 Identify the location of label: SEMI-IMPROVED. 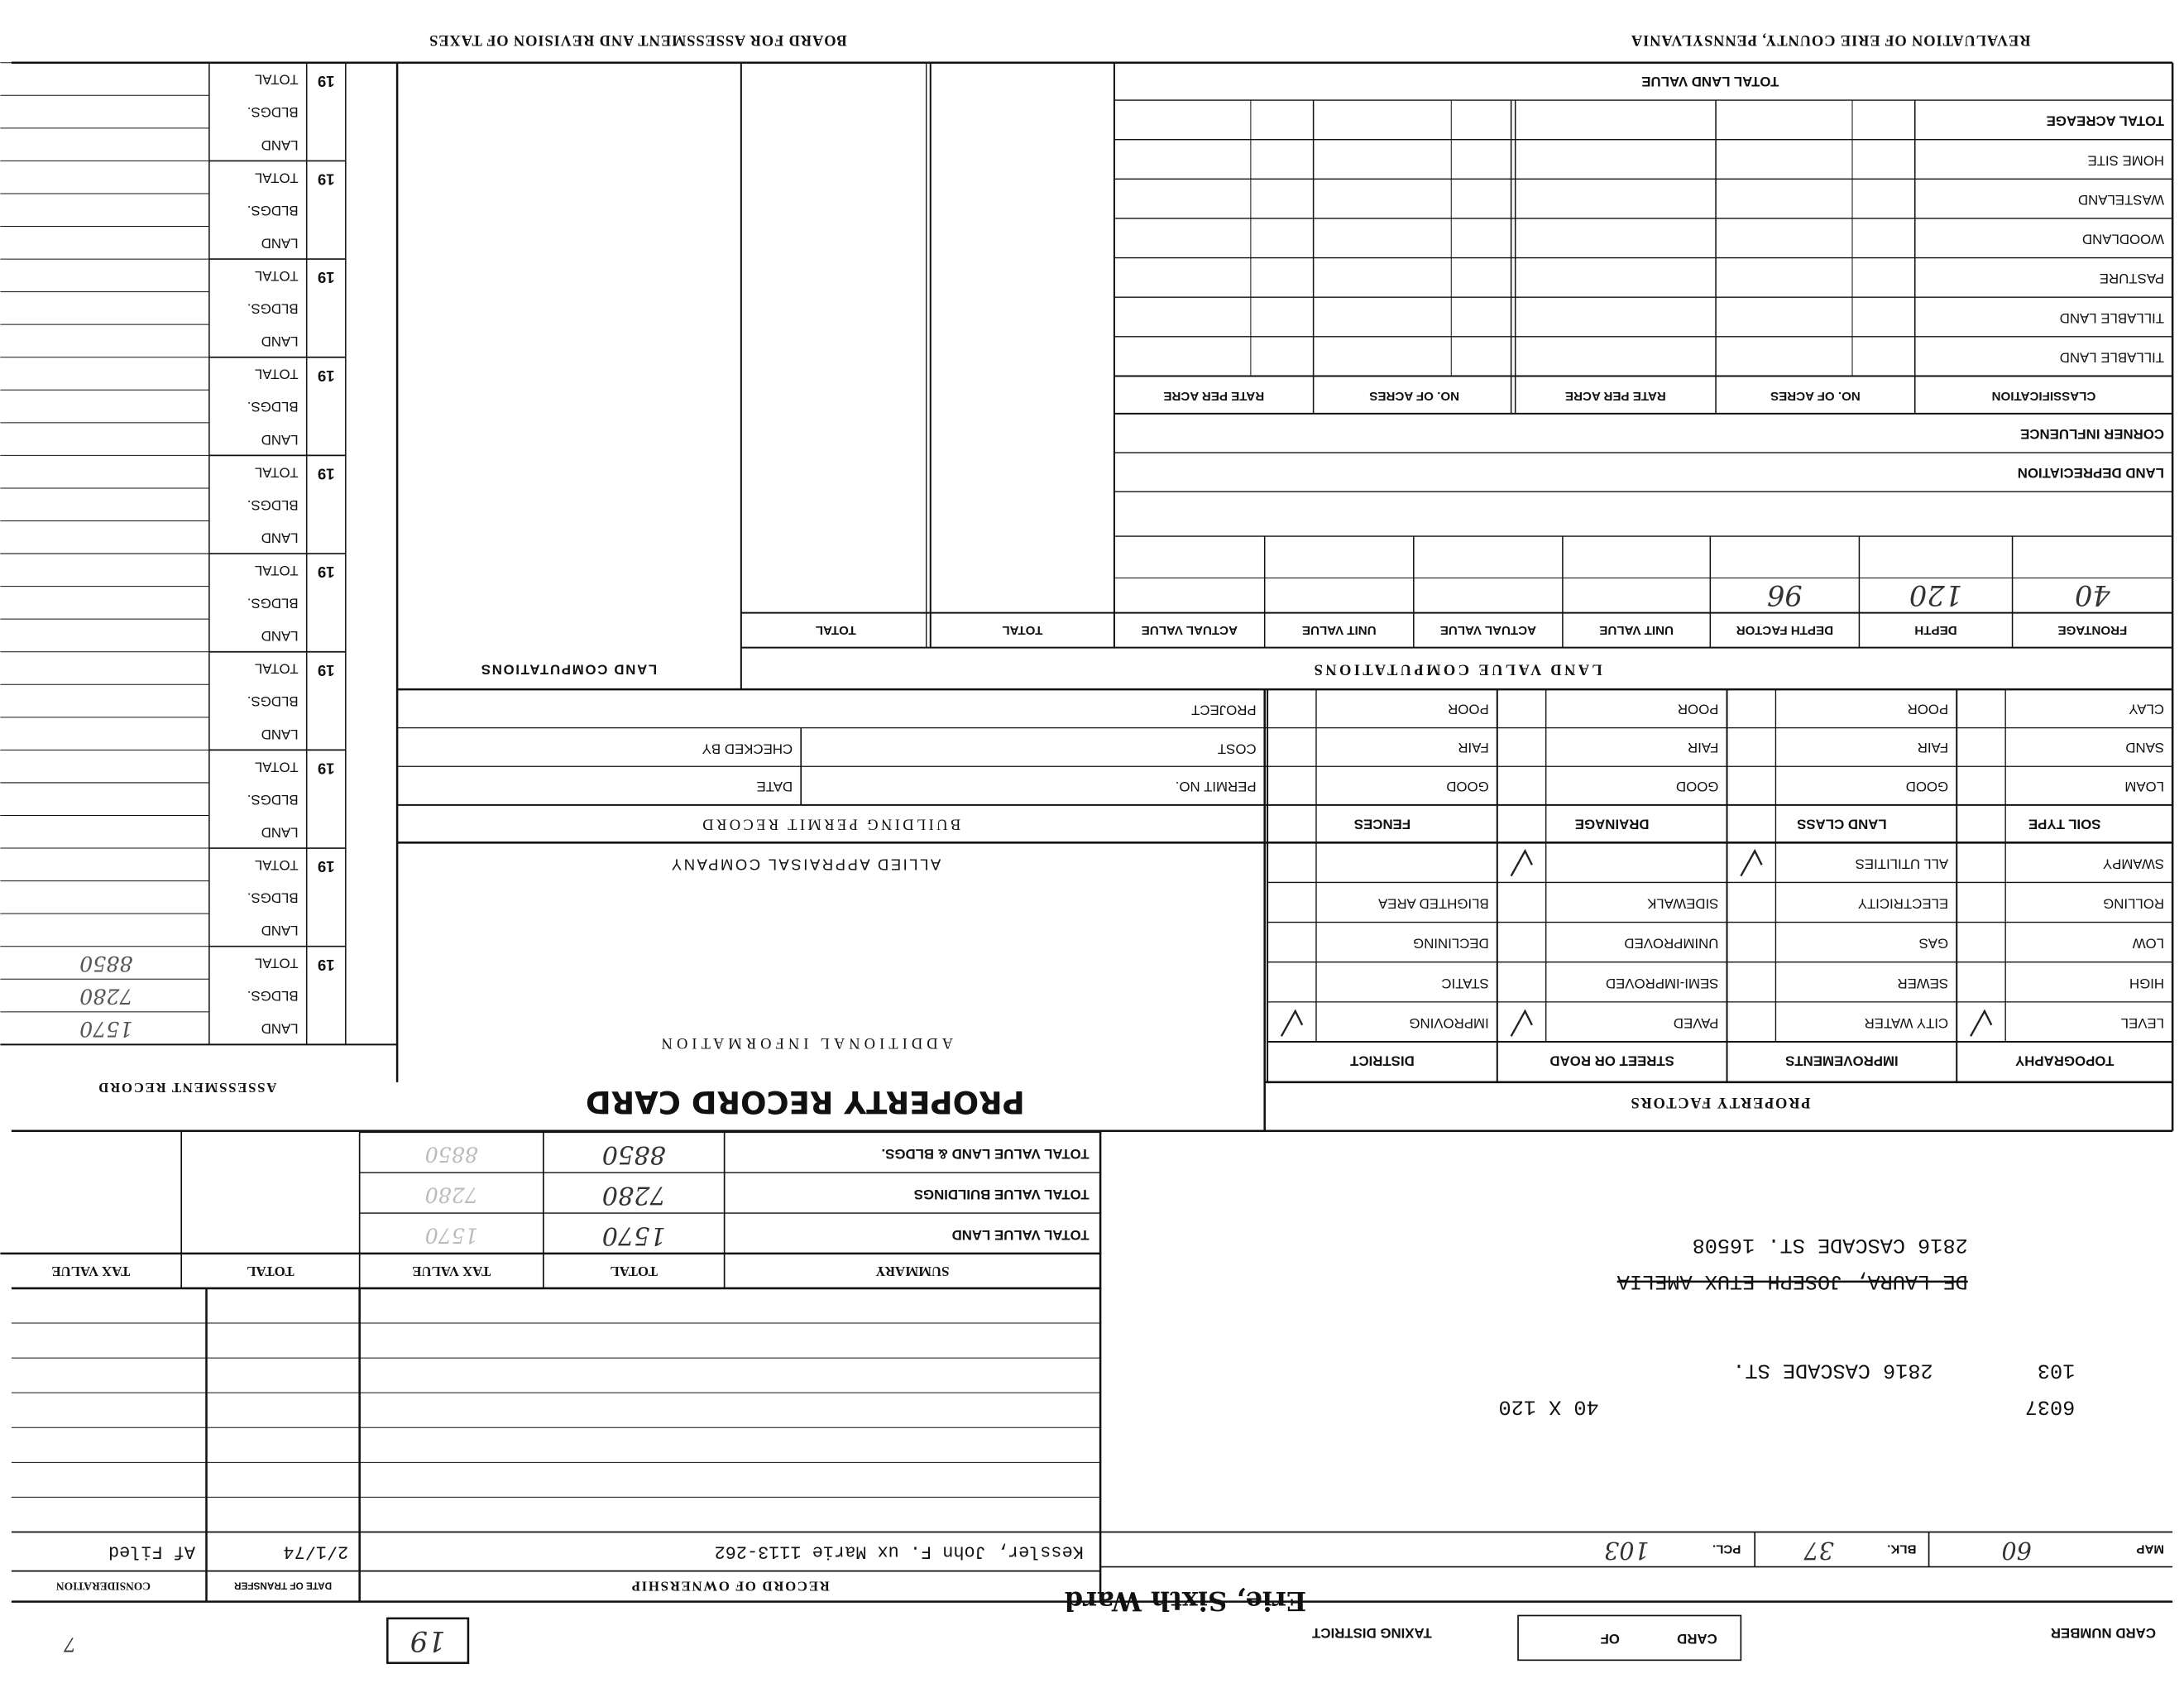
(1662, 983).